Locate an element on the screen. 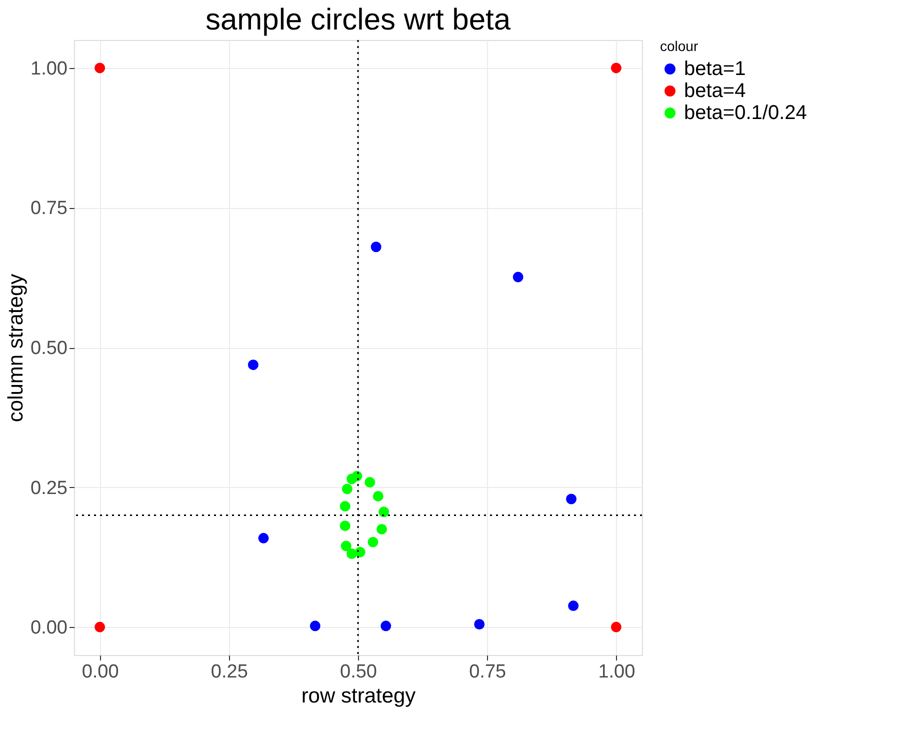 This screenshot has width=918, height=742. x-tick-label: 1.00 is located at coordinates (617, 672).